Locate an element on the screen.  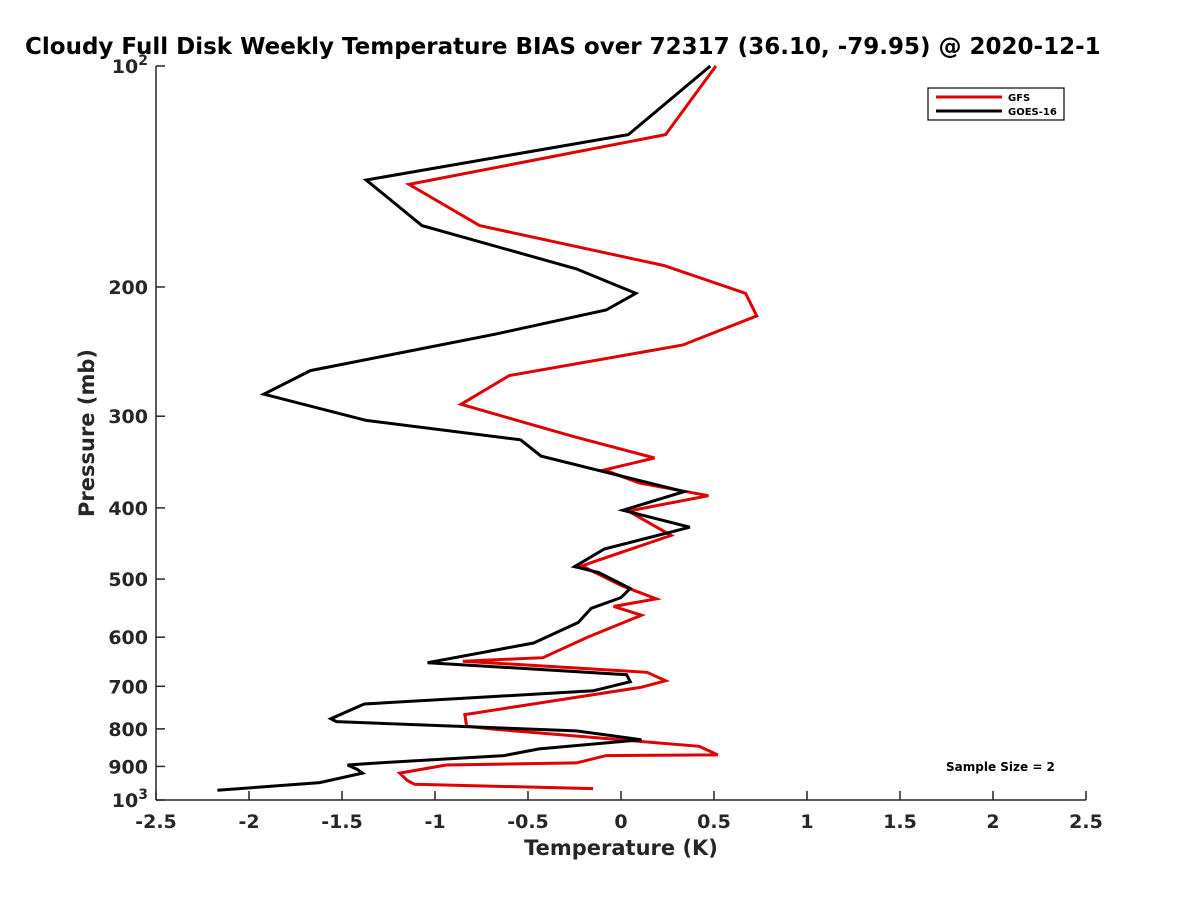
x-tick-label: -2.5 is located at coordinates (156, 822).